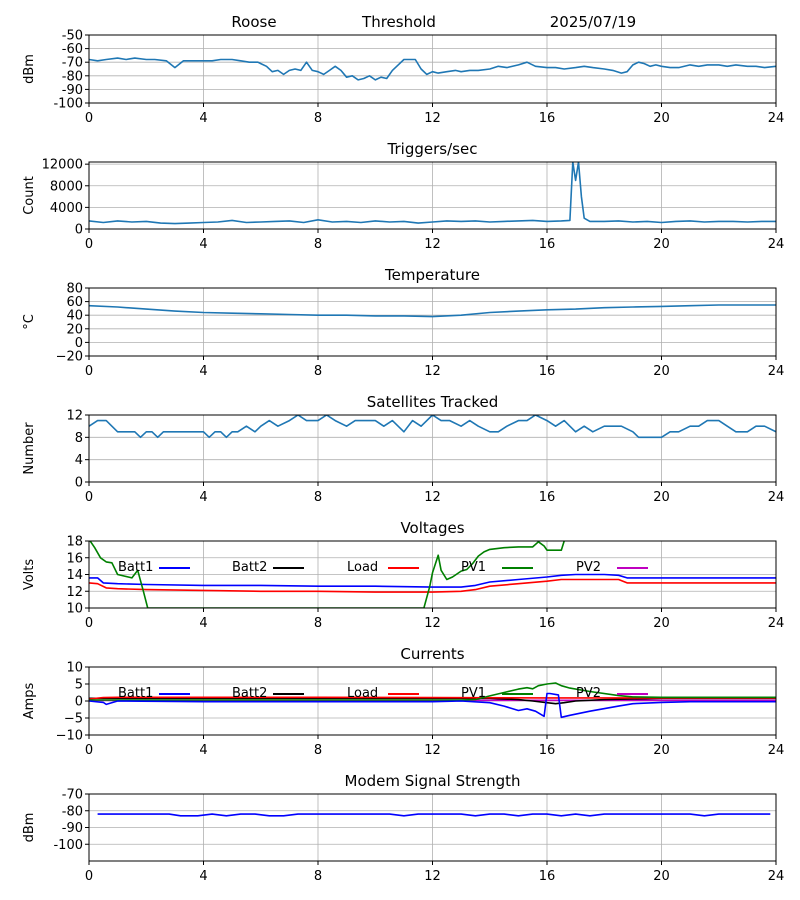 The height and width of the screenshot is (900, 800). I want to click on trigger-mode: Threshold, so click(398, 22).